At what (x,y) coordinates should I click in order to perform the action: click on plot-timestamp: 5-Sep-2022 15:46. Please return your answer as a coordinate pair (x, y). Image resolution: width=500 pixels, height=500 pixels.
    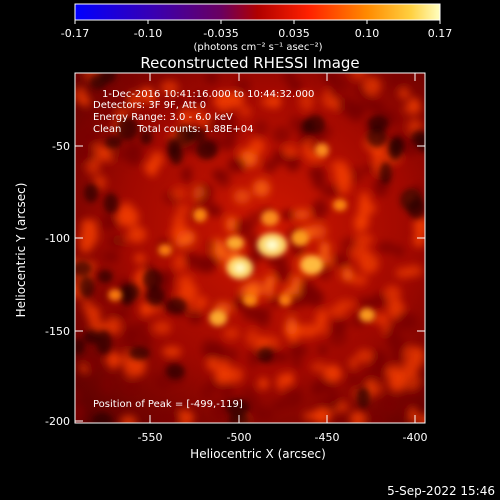
    Looking at the image, I should click on (441, 491).